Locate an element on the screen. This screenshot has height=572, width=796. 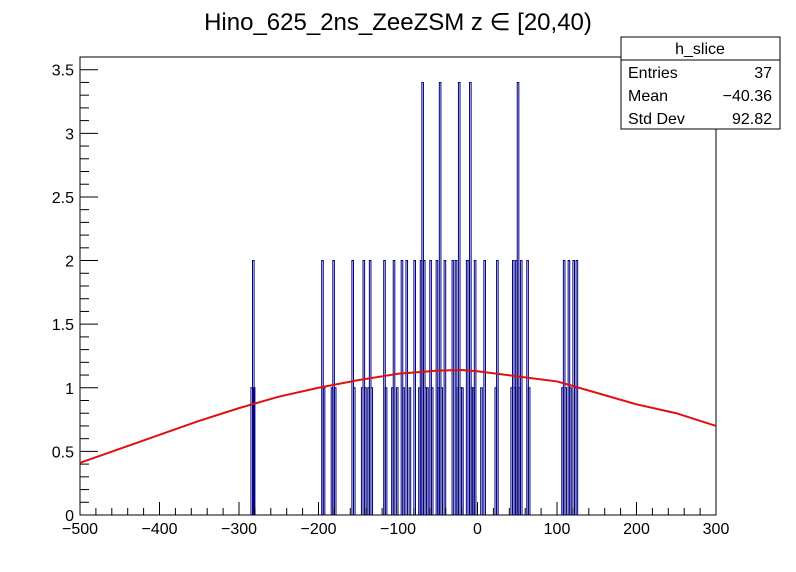
x-tick-label: 200 is located at coordinates (636, 529).